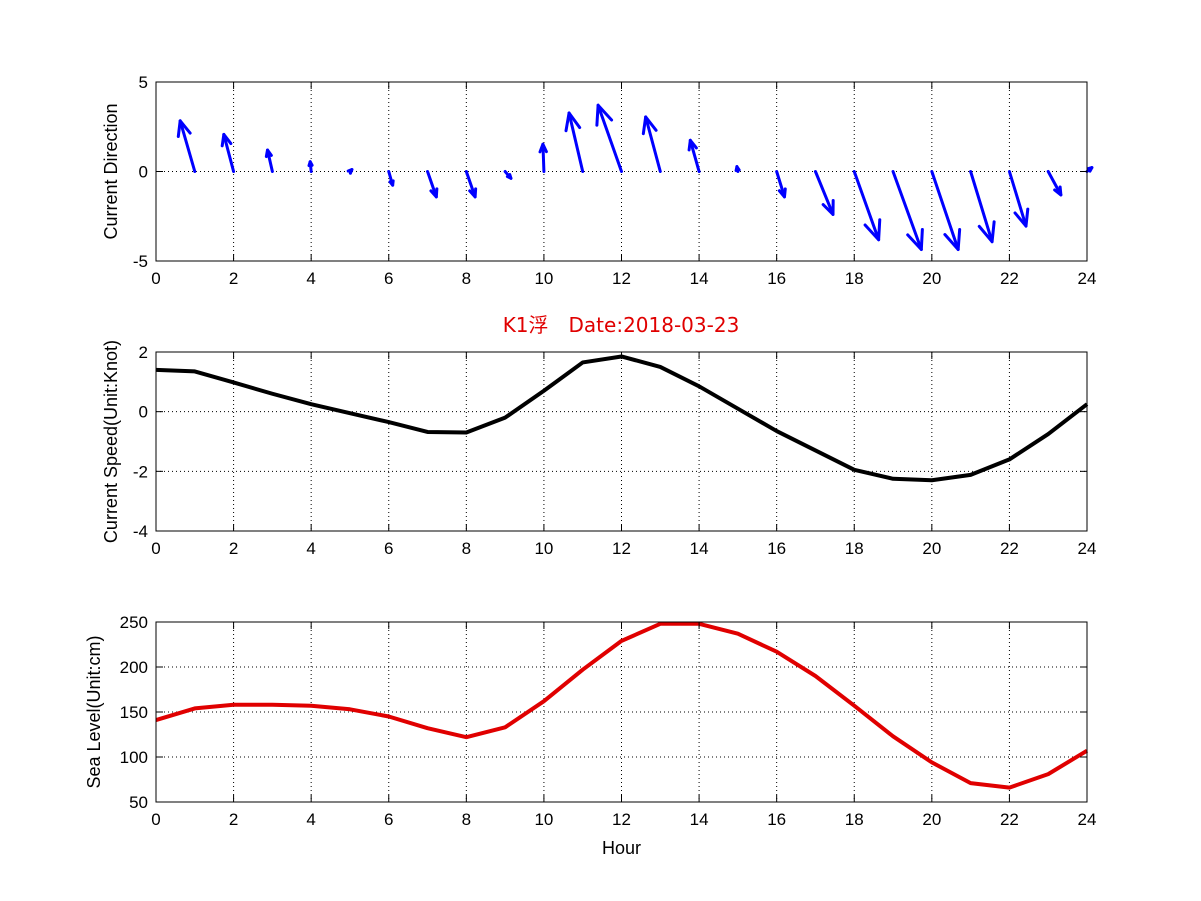  What do you see at coordinates (1009, 819) in the screenshot?
I see `sea-level-x-tick-label: 22` at bounding box center [1009, 819].